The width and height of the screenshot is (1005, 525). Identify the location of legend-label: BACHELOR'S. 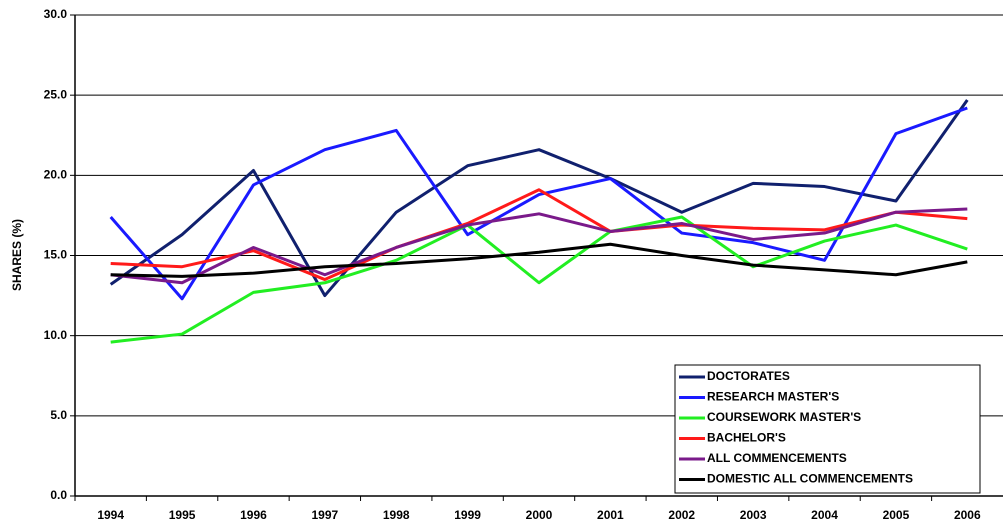
(746, 438).